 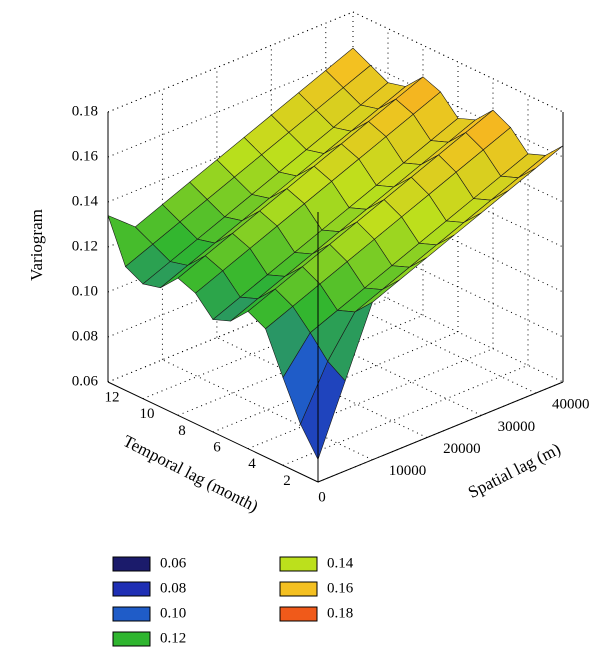 I want to click on legend-label: 0.10, so click(x=173, y=613).